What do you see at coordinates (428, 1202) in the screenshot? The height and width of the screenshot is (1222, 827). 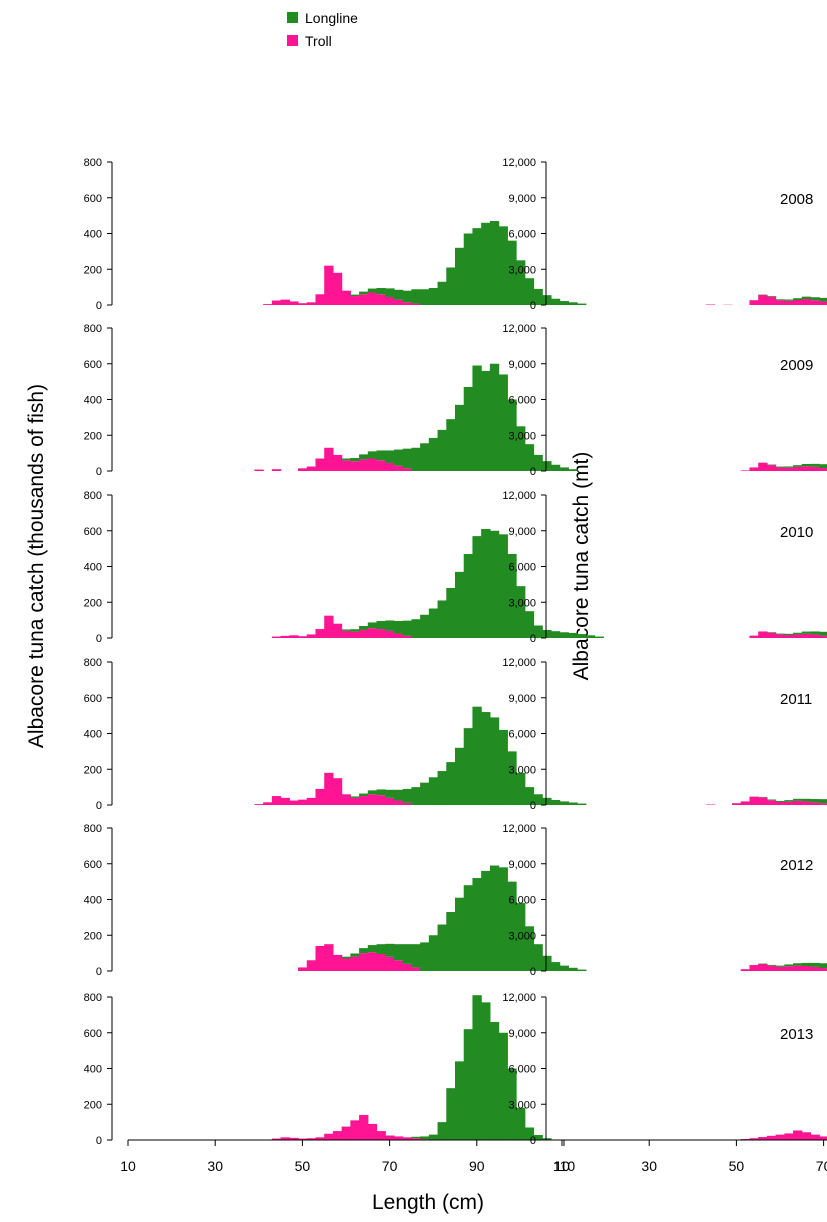 I see `x-axis-title: Length (cm)` at bounding box center [428, 1202].